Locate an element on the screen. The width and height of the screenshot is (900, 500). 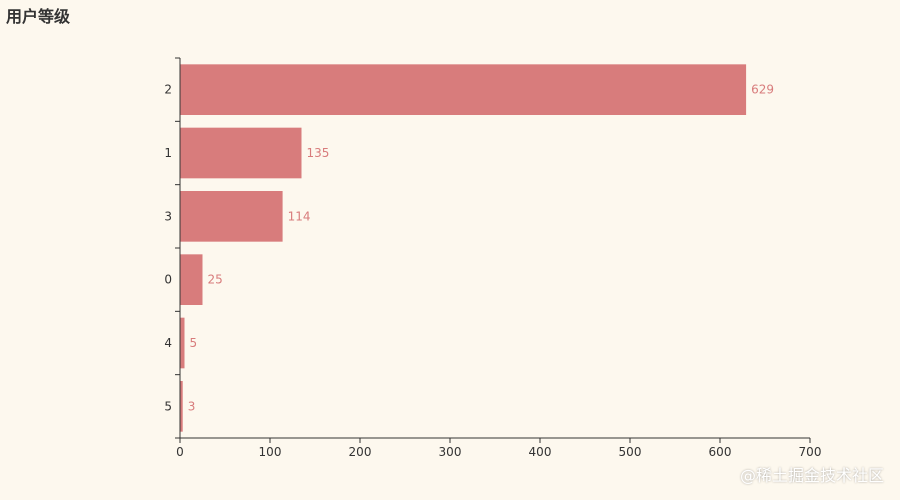
data-label-1: 135 is located at coordinates (318, 153).